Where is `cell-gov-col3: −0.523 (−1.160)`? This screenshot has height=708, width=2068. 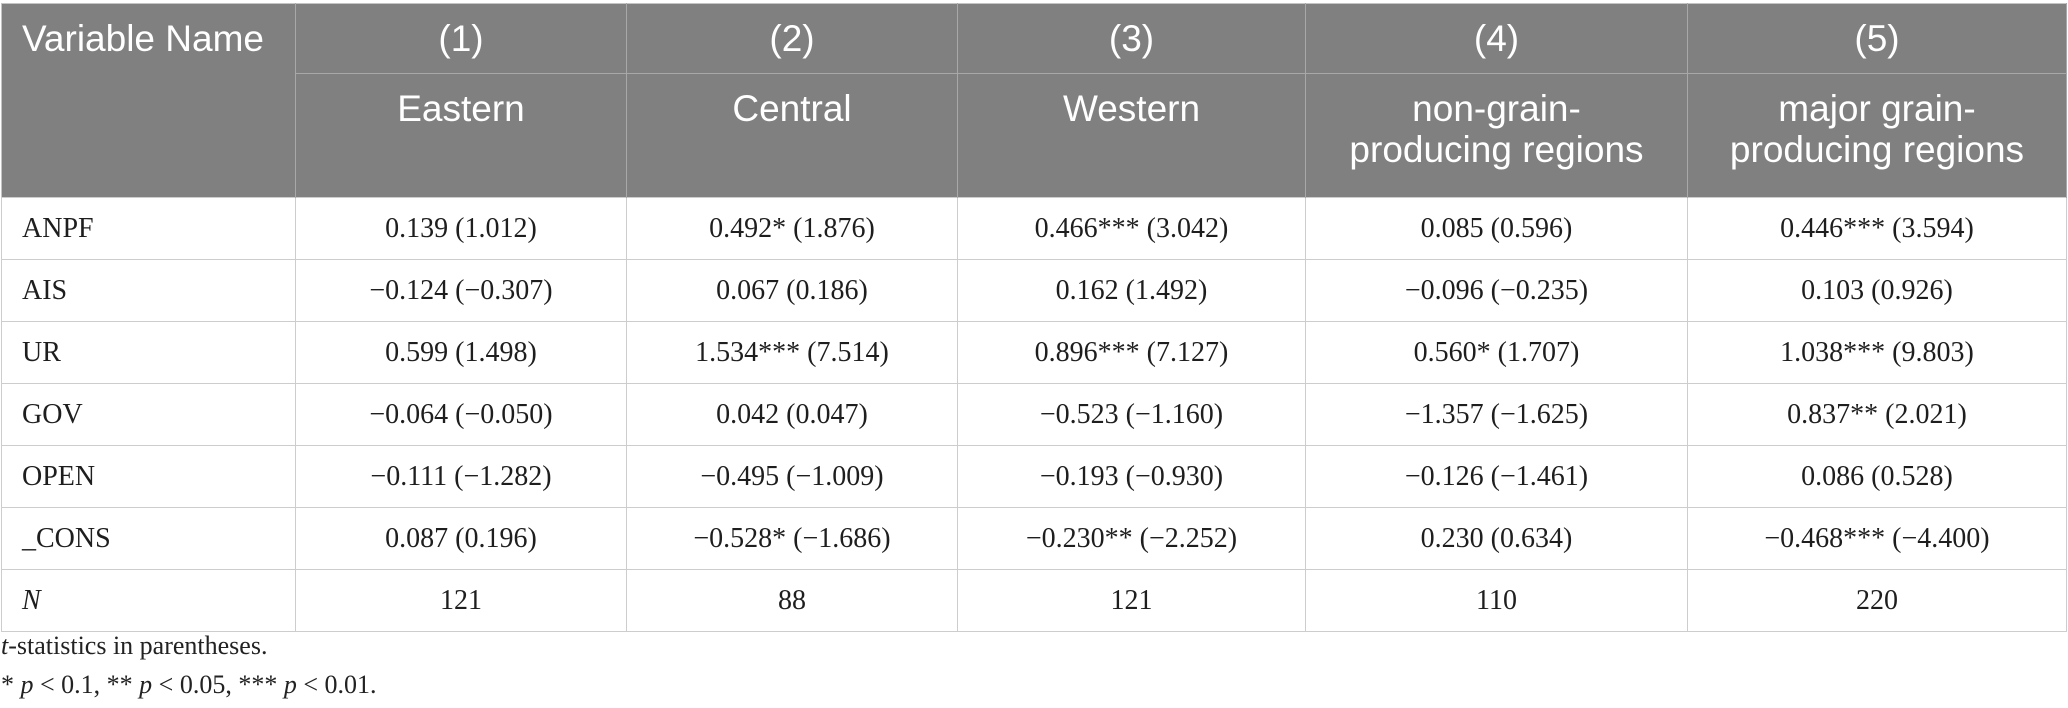
cell-gov-col3: −0.523 (−1.160) is located at coordinates (1131, 414).